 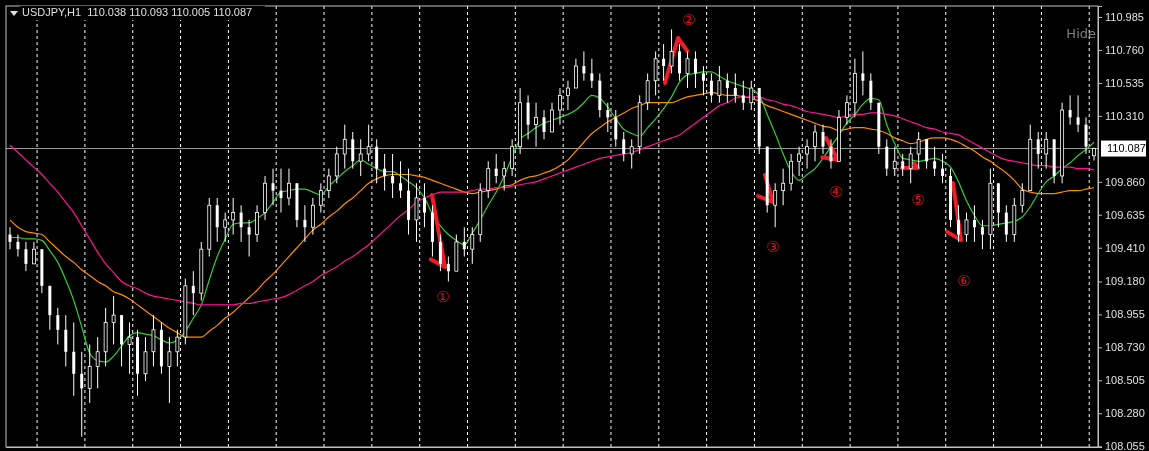 What do you see at coordinates (1125, 347) in the screenshot?
I see `y-tick-label: 108.730` at bounding box center [1125, 347].